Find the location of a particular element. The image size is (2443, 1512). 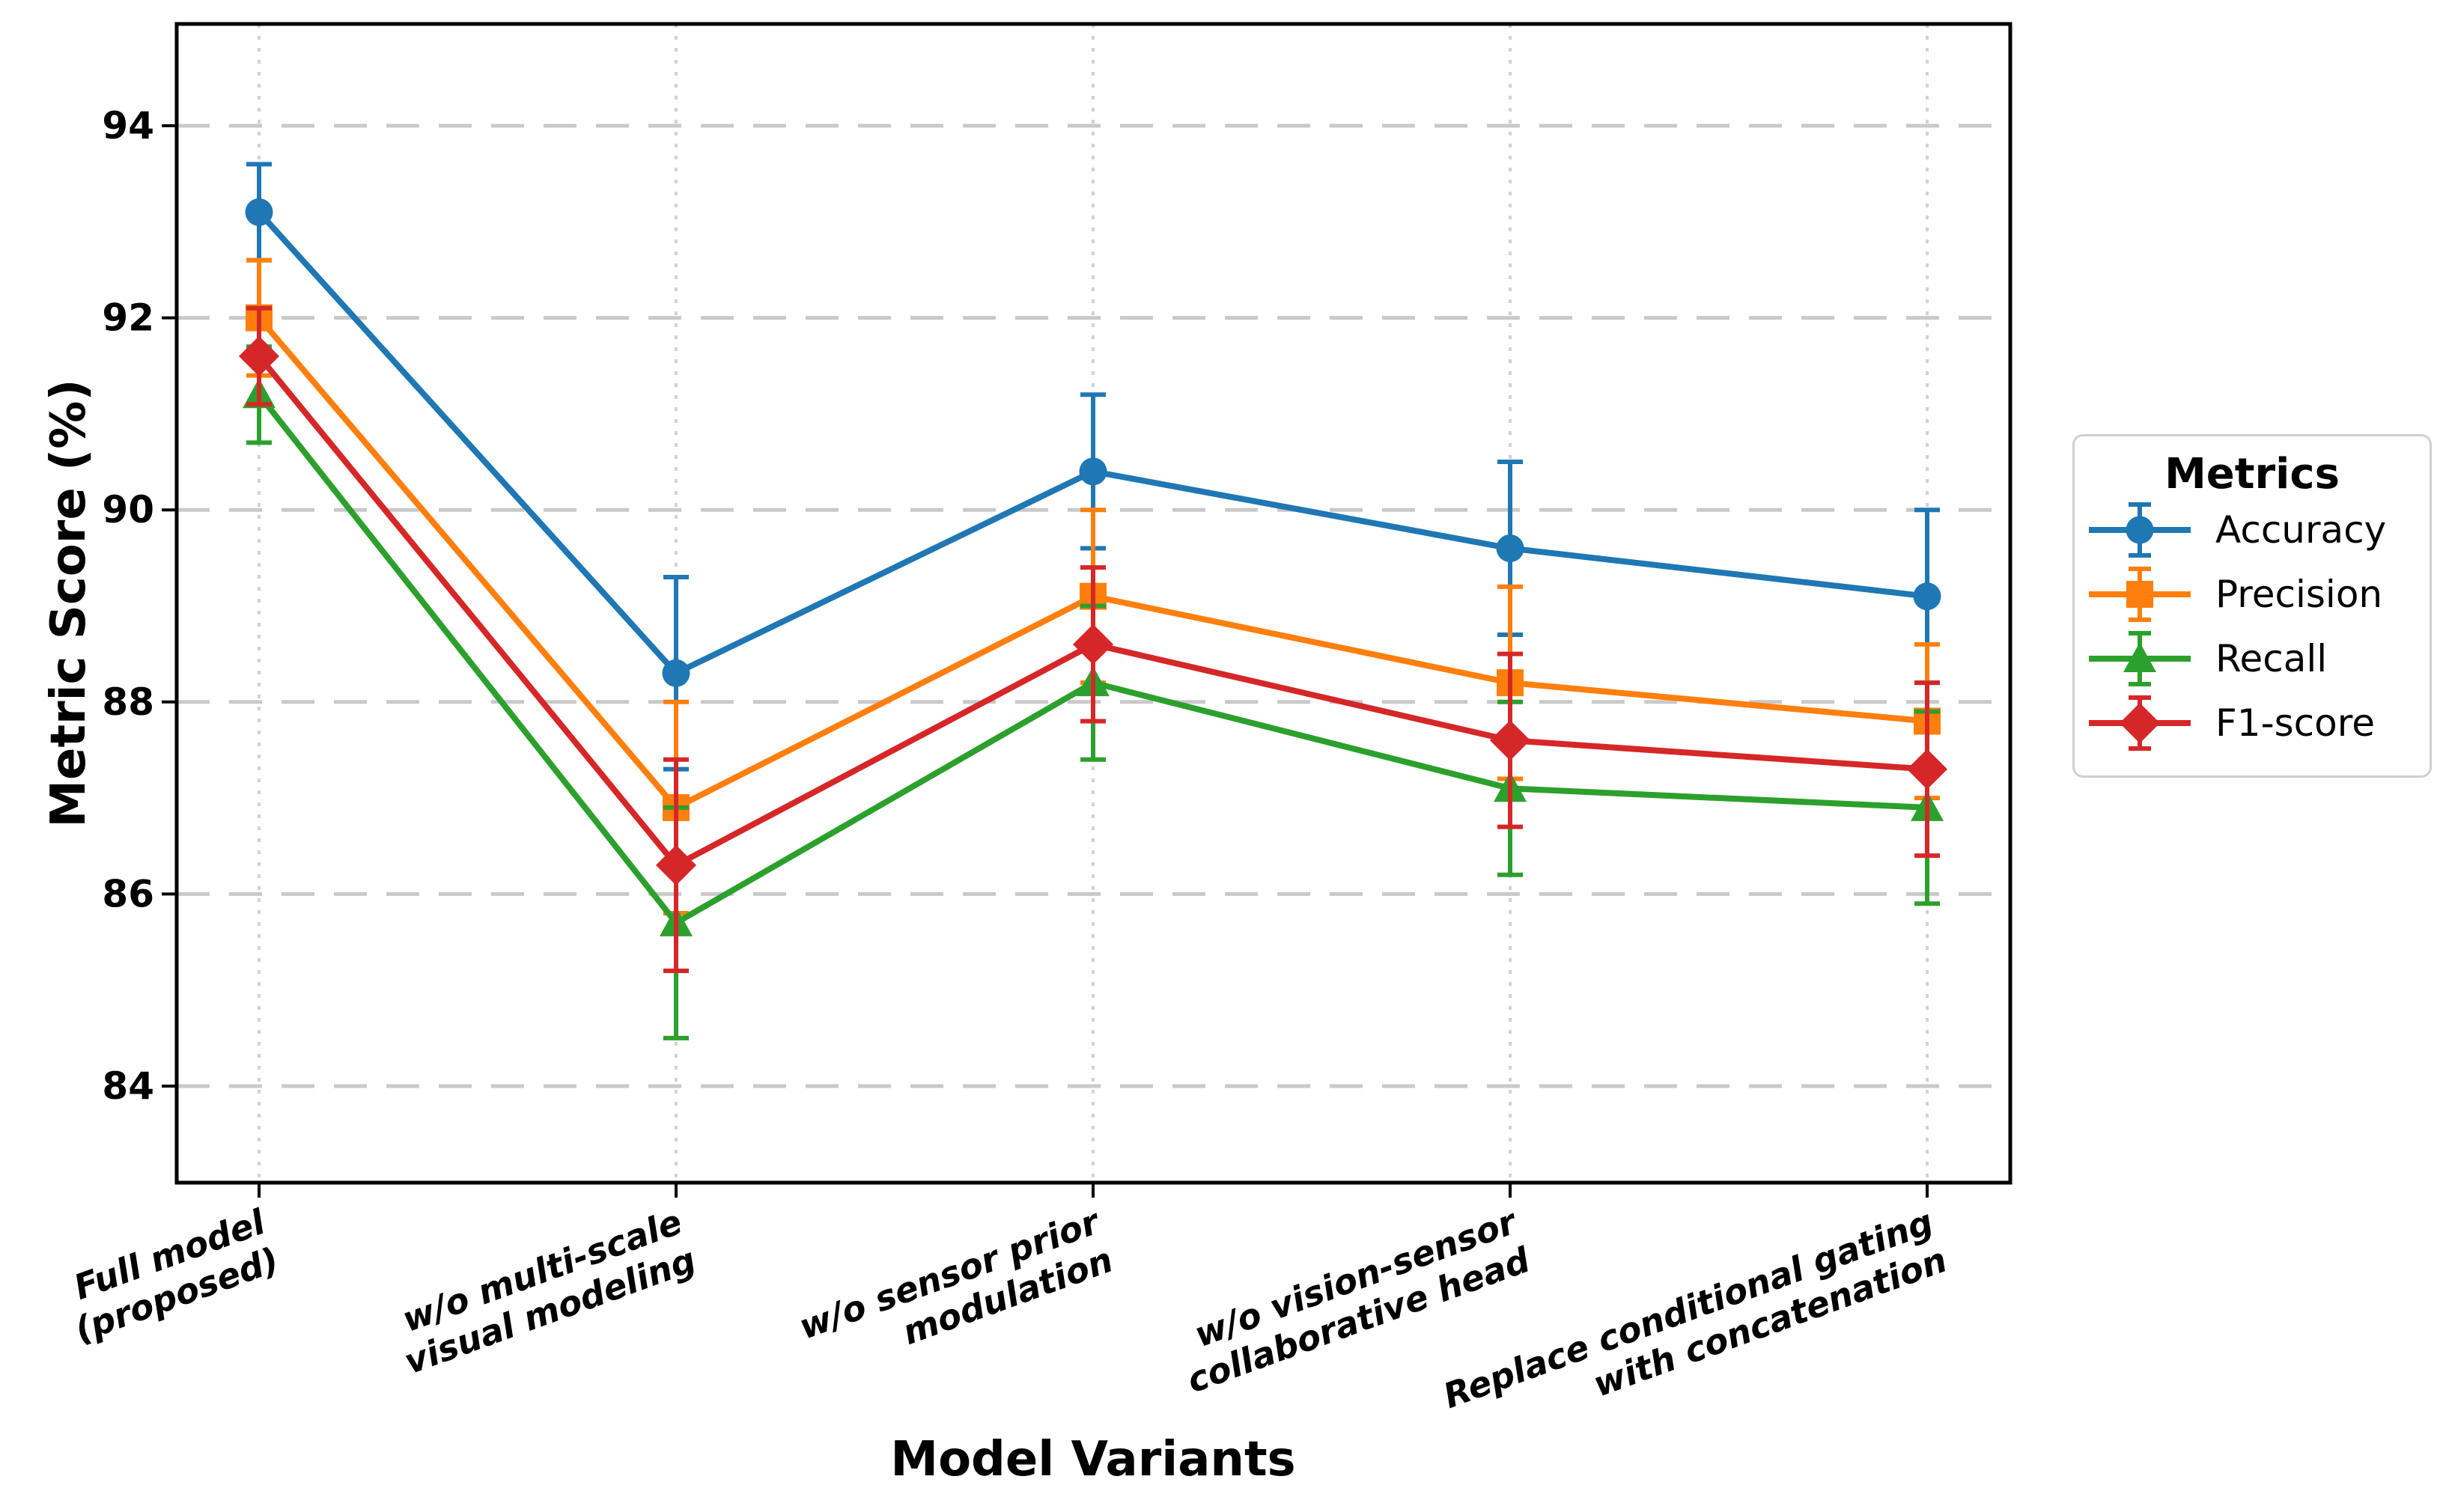

legend-marker-f1-score-icon is located at coordinates (2140, 723).